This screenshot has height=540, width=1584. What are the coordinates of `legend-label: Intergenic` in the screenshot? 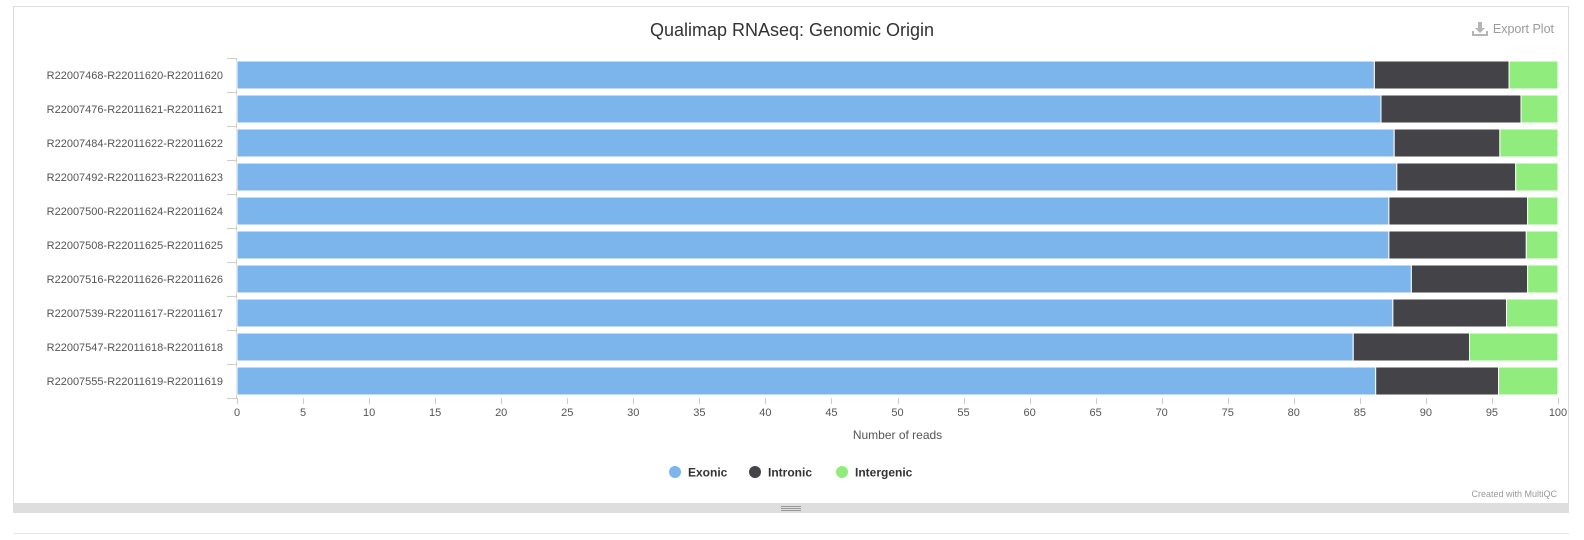 It's located at (884, 473).